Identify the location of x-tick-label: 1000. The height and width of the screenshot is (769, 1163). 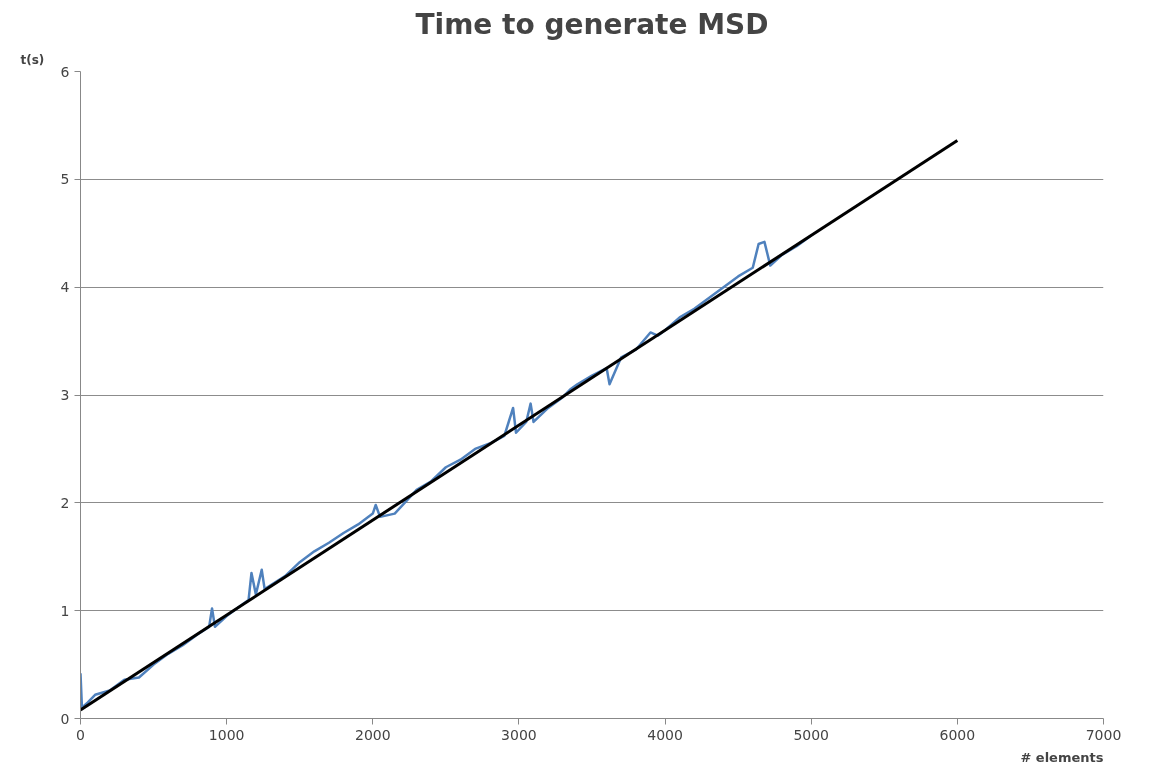
(226, 734).